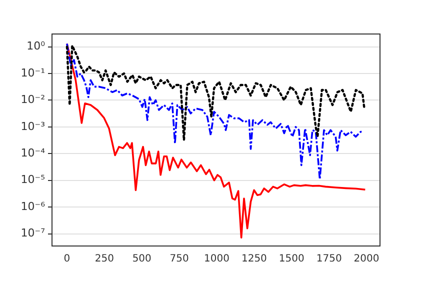 Image resolution: width=423 pixels, height=282 pixels. I want to click on x-tick-label: 0, so click(67, 259).